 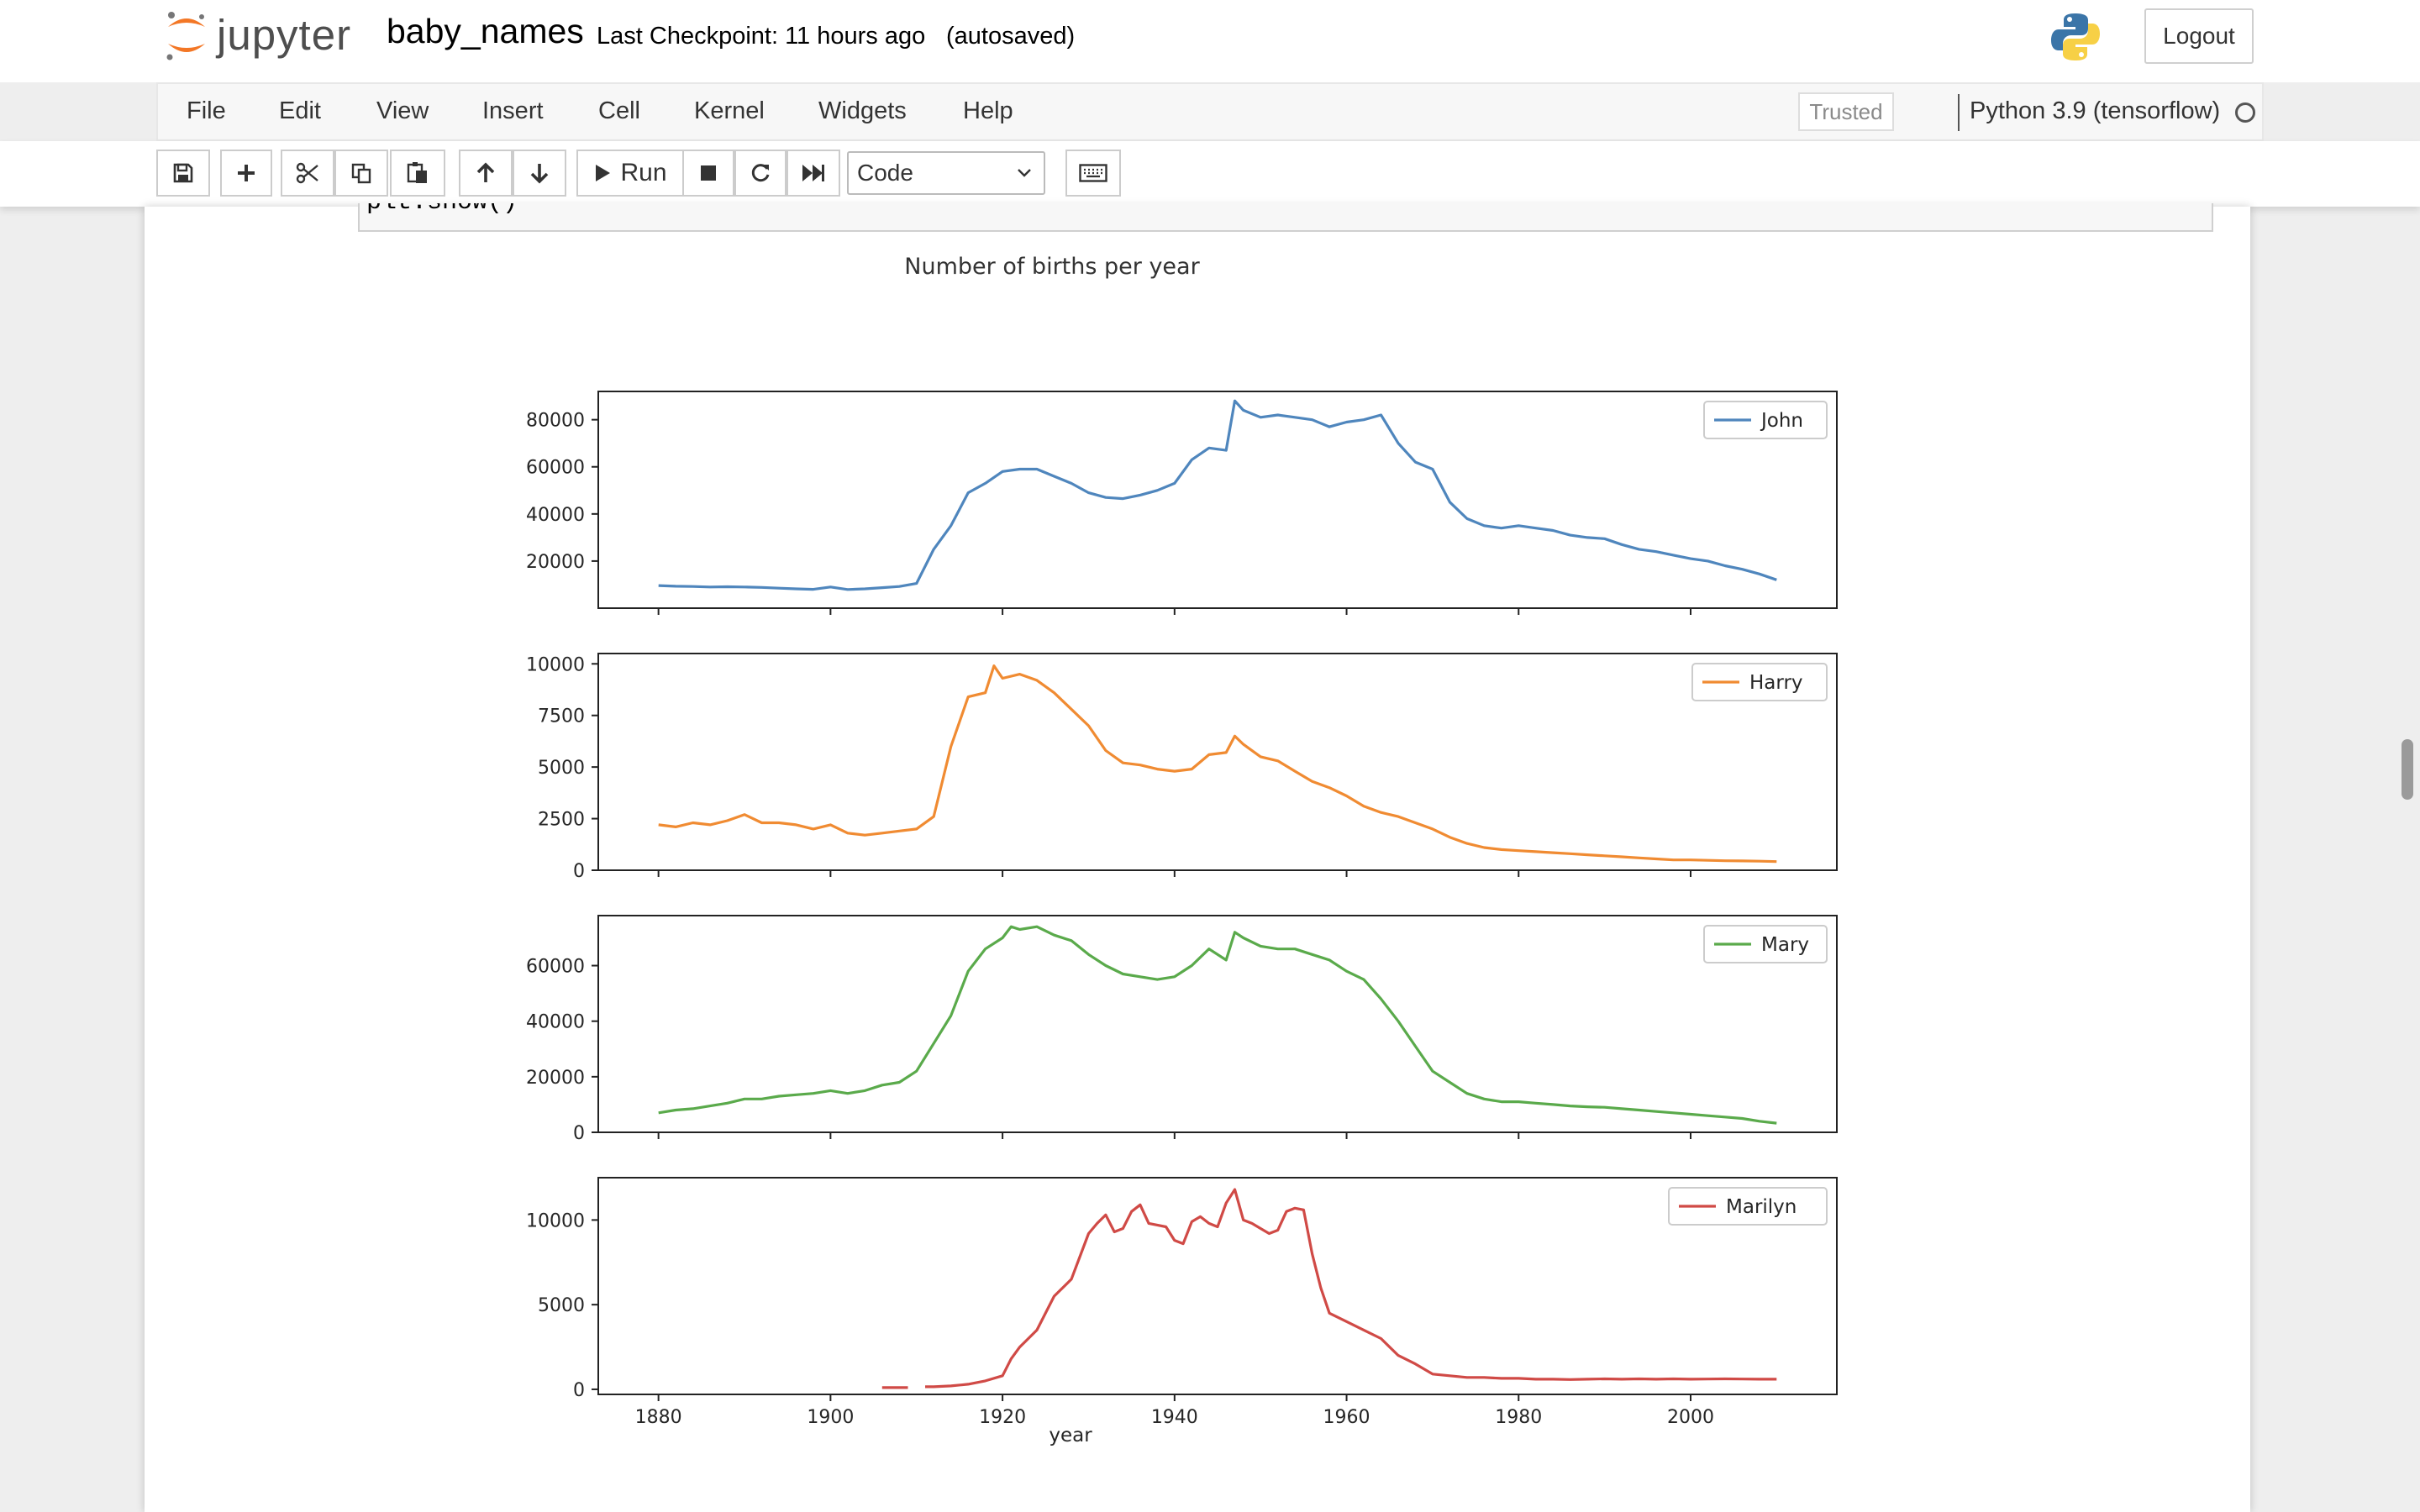 I want to click on interrupt-button, so click(x=708, y=173).